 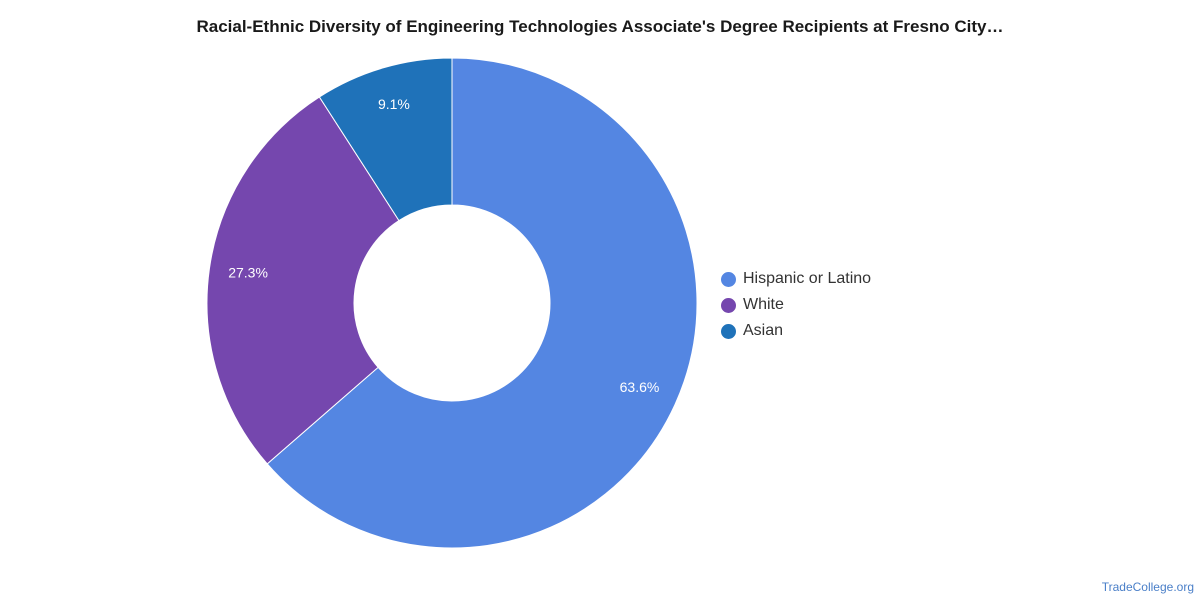 I want to click on legend-swatch-asian, so click(x=728, y=331).